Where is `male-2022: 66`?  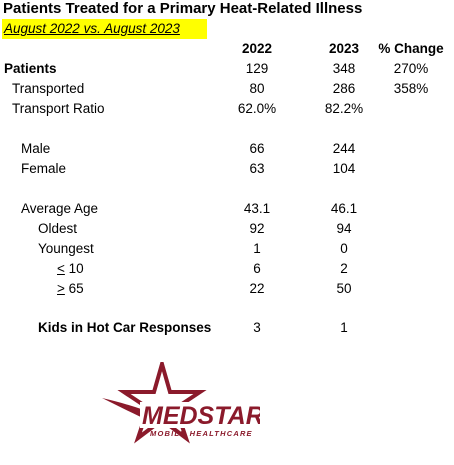
male-2022: 66 is located at coordinates (257, 148).